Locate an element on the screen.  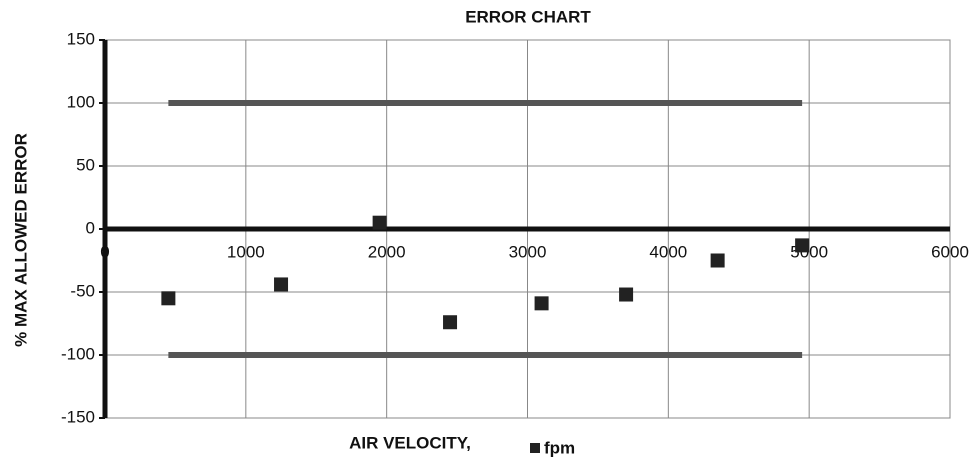
y-tick-label: -50 is located at coordinates (82, 290).